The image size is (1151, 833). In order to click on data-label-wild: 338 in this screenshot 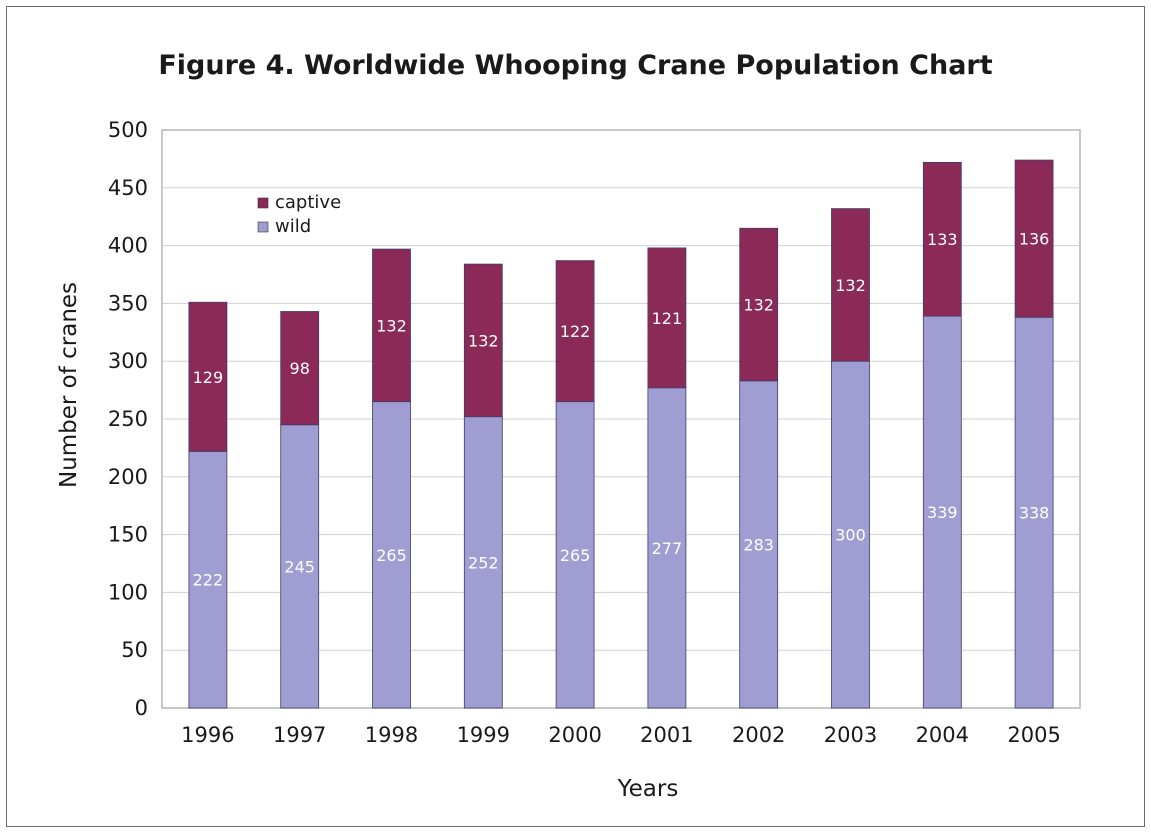, I will do `click(1034, 513)`.